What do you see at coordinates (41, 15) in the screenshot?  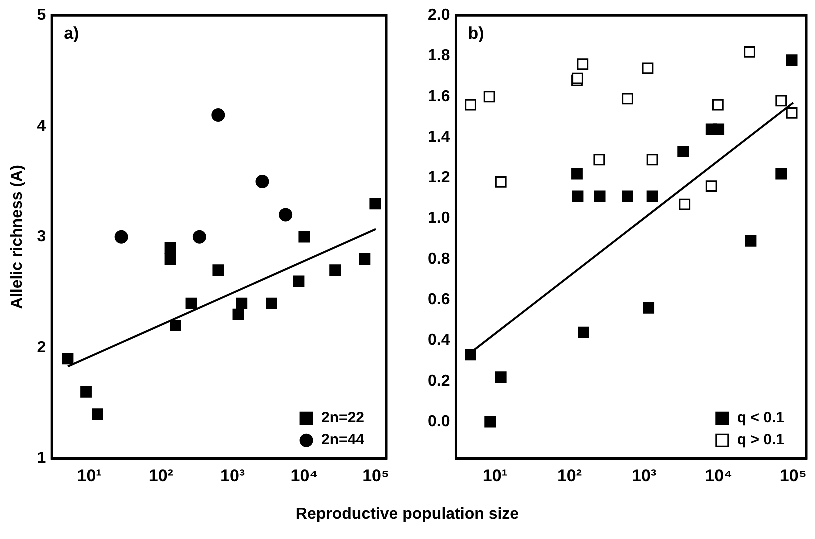 I see `y-tick-label: 5` at bounding box center [41, 15].